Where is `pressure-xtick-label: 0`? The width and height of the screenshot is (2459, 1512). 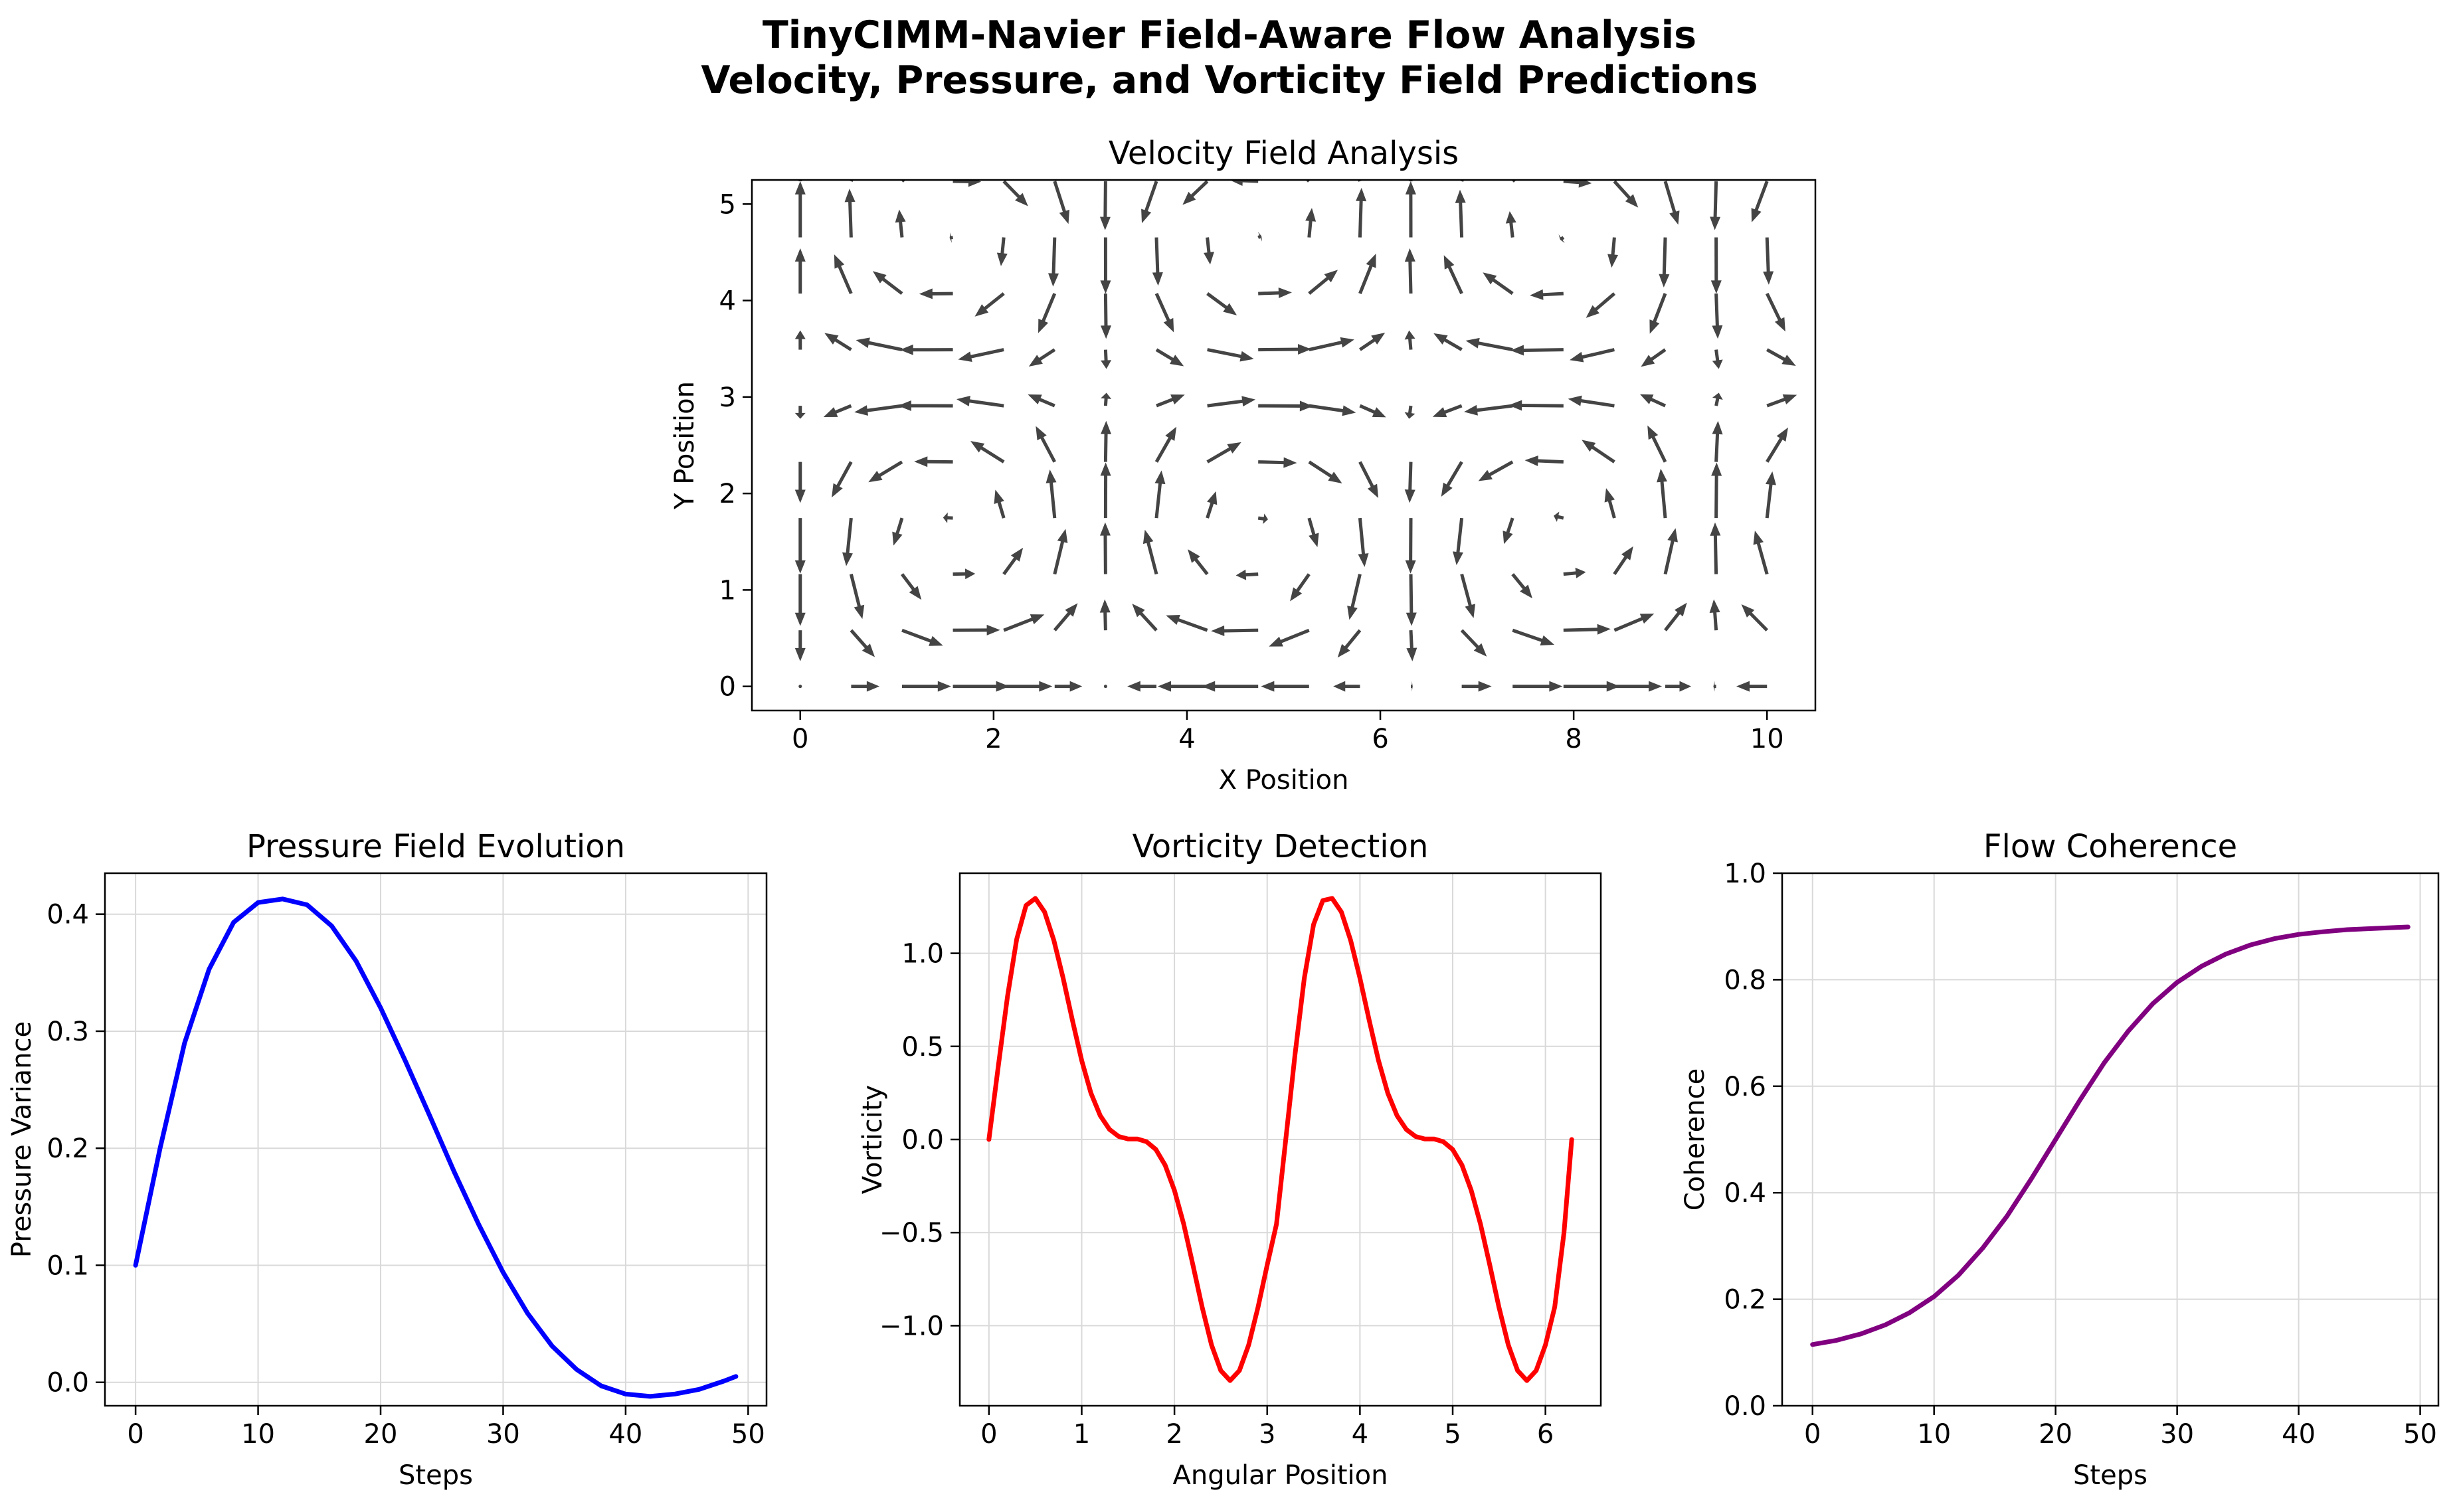 pressure-xtick-label: 0 is located at coordinates (135, 1434).